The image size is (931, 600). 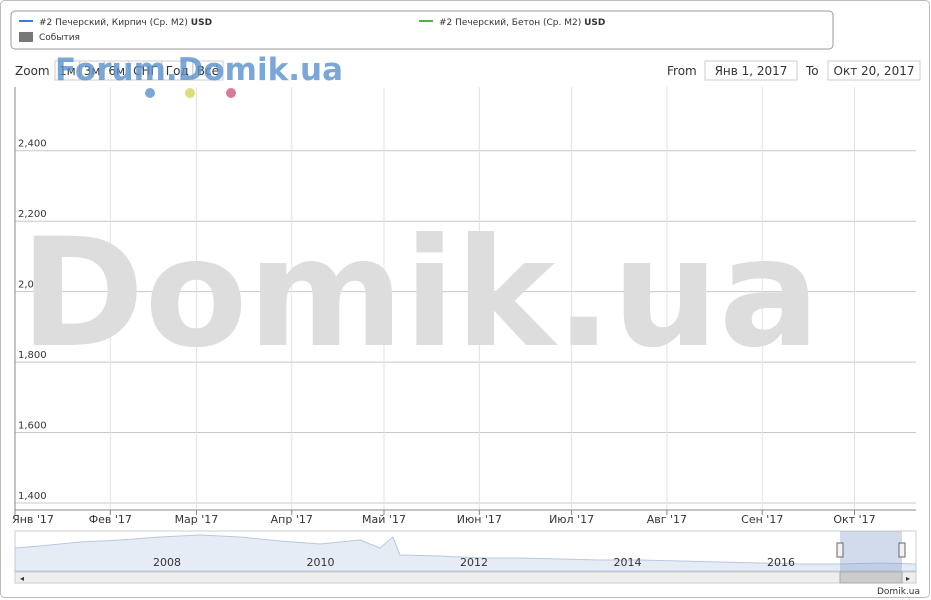 I want to click on from-label: From, so click(x=682, y=71).